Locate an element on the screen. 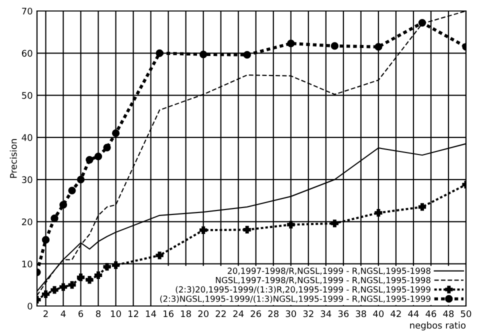 Image resolution: width=480 pixels, height=336 pixels. x-tick-label: 24 is located at coordinates (238, 314).